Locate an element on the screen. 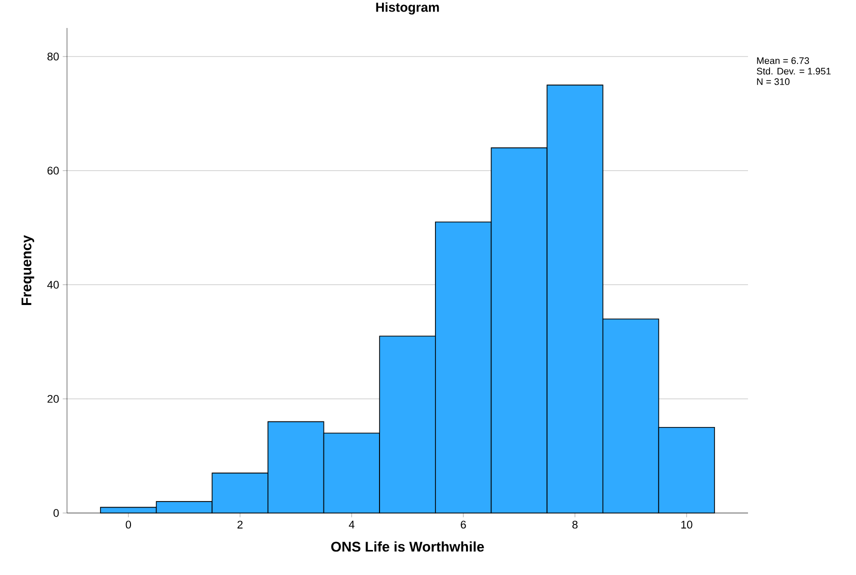  x-tick-label: 10 is located at coordinates (686, 524).